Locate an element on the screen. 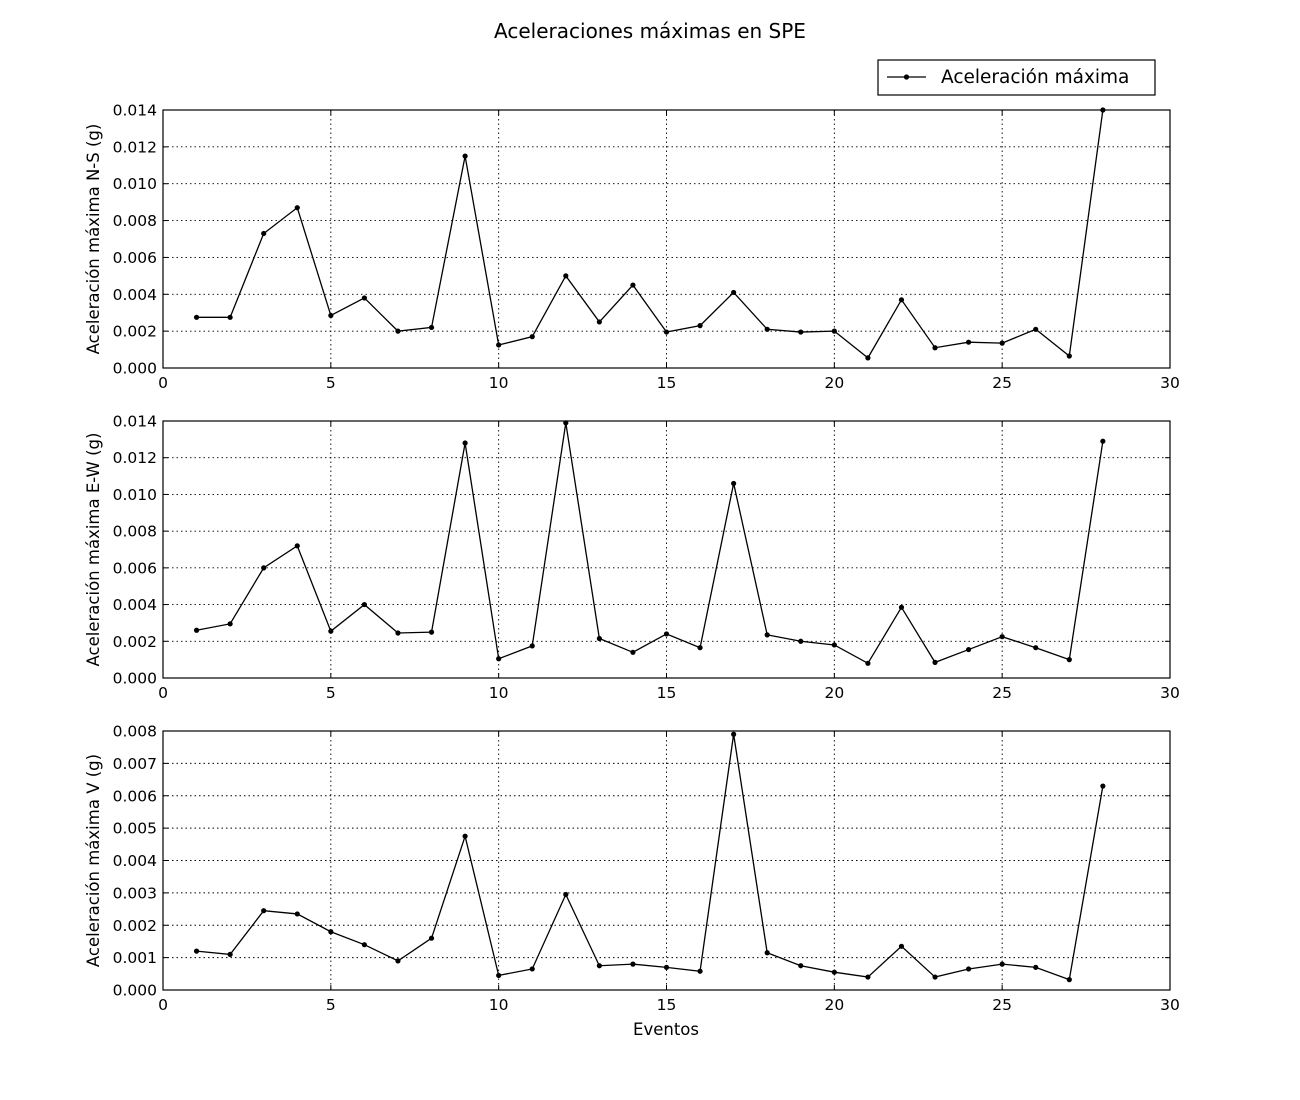  legend-label: Aceleración máxima is located at coordinates (1035, 77).